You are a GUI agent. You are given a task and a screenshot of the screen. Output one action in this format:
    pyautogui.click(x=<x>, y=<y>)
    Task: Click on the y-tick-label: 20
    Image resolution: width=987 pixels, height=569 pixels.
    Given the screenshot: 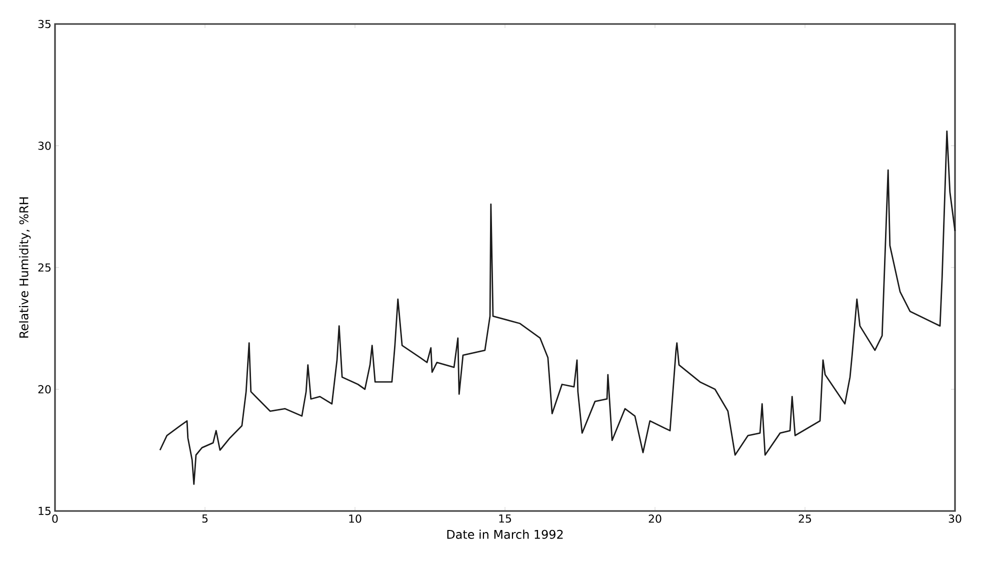 What is the action you would take?
    pyautogui.click(x=44, y=389)
    